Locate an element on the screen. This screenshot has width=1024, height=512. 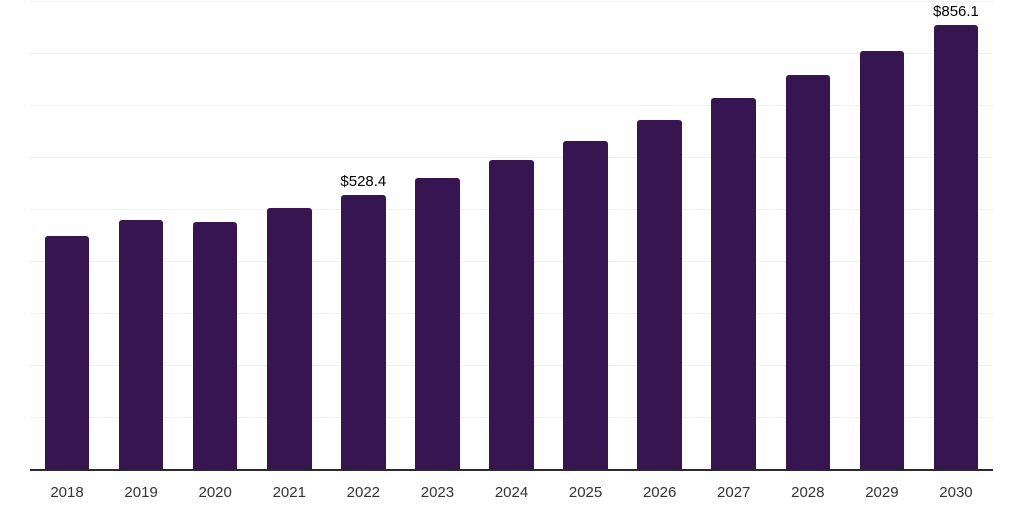
x-tick-2021: 2021 is located at coordinates (289, 492).